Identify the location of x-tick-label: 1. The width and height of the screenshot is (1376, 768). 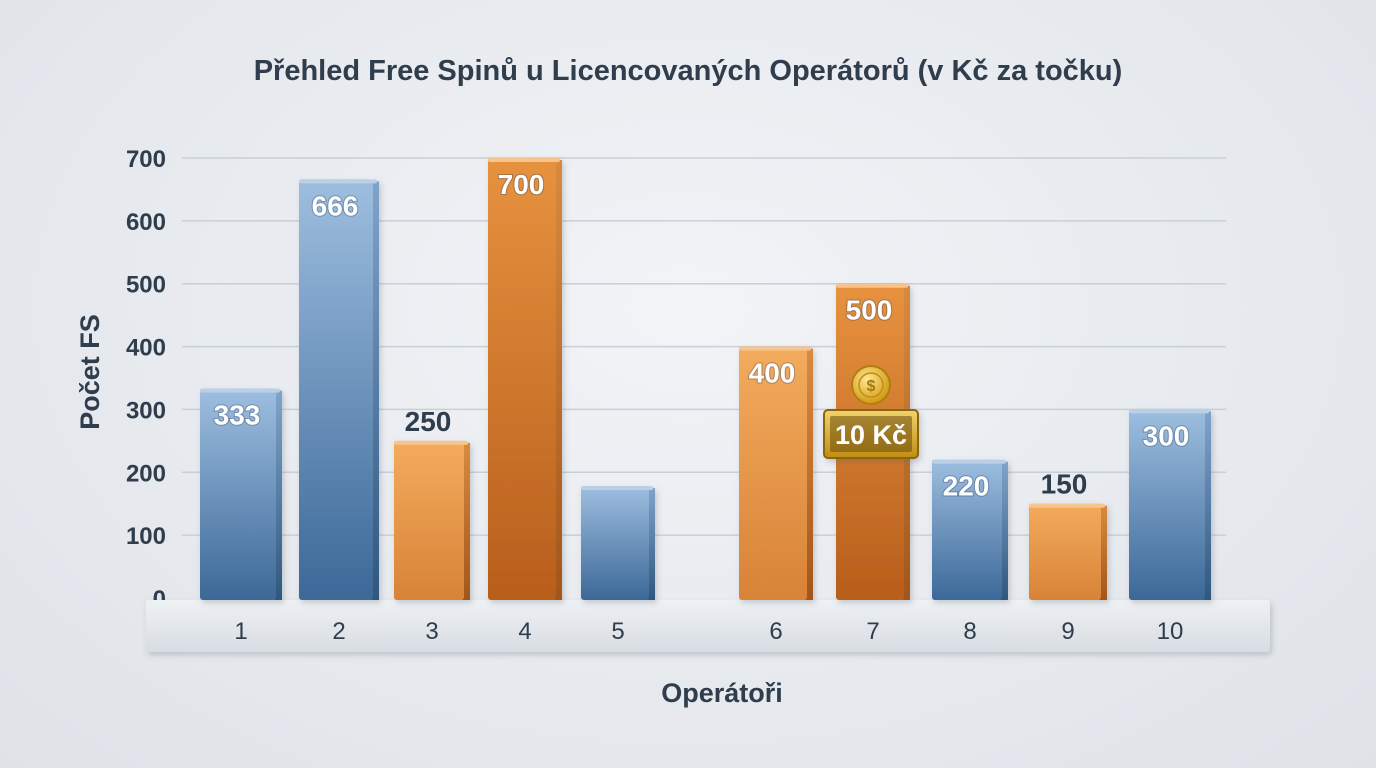
(240, 631).